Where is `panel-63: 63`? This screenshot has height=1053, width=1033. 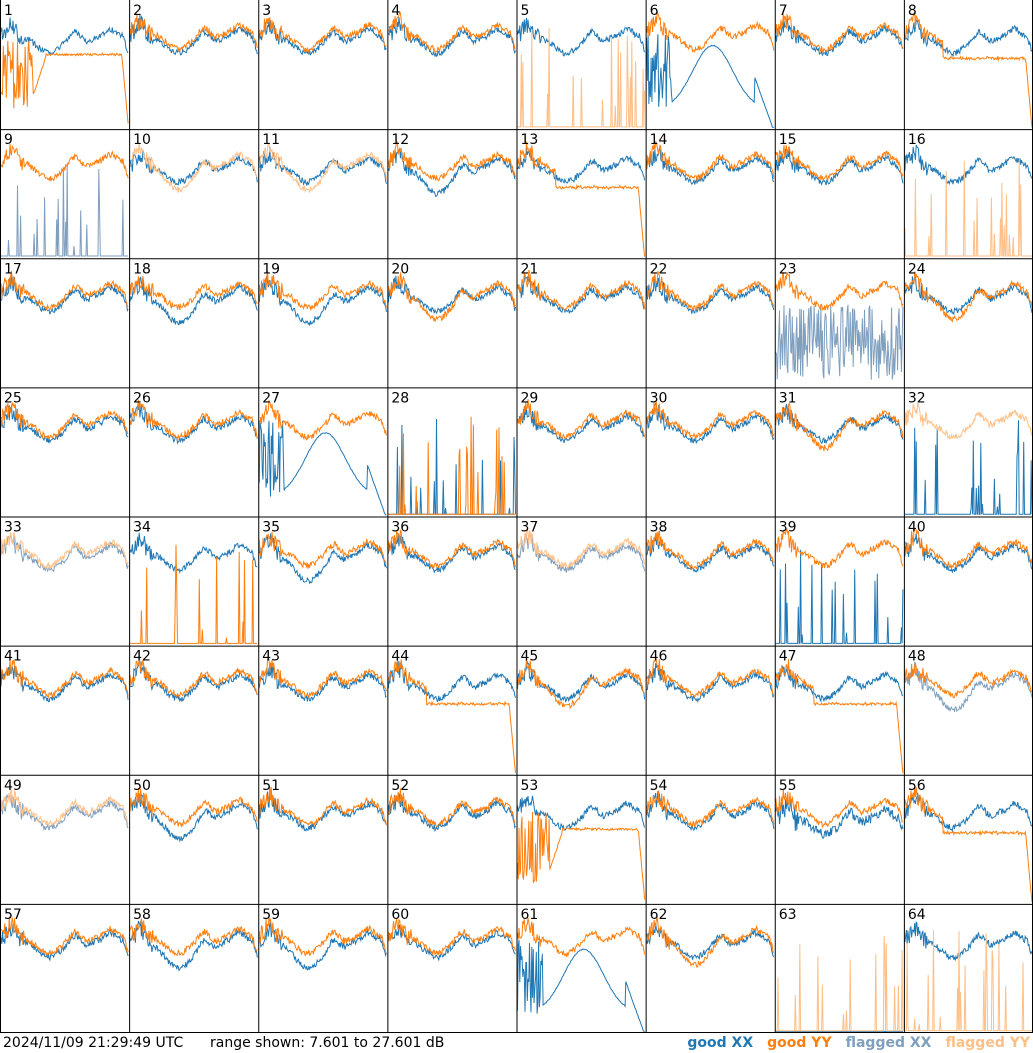
panel-63: 63 is located at coordinates (839, 969).